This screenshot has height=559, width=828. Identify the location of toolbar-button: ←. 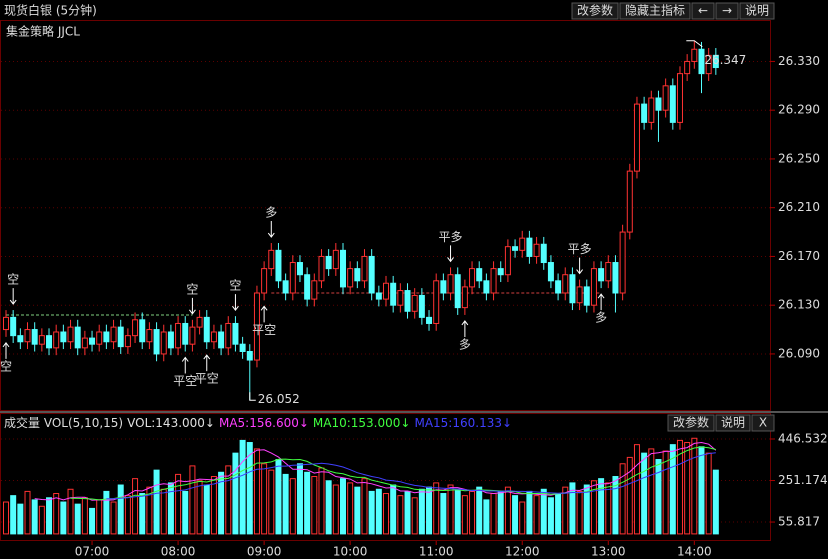
(703, 11).